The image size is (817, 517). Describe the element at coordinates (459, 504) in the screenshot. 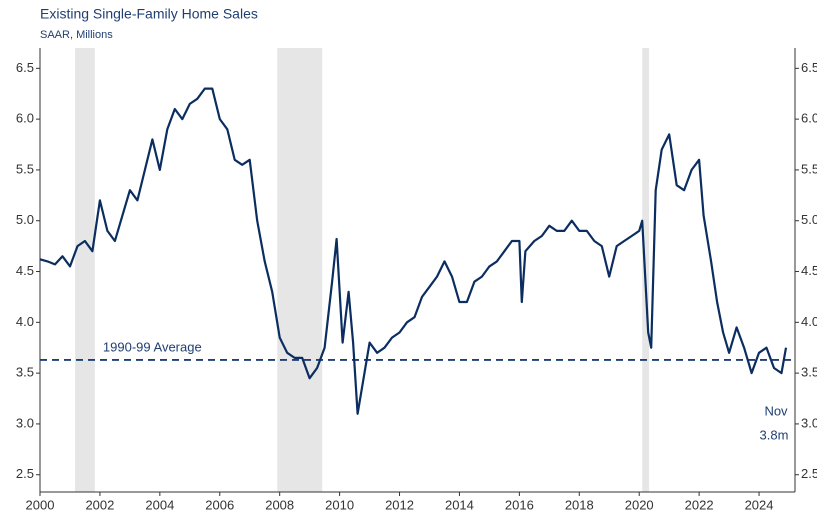

I see `x-tick-label: 2014` at that location.